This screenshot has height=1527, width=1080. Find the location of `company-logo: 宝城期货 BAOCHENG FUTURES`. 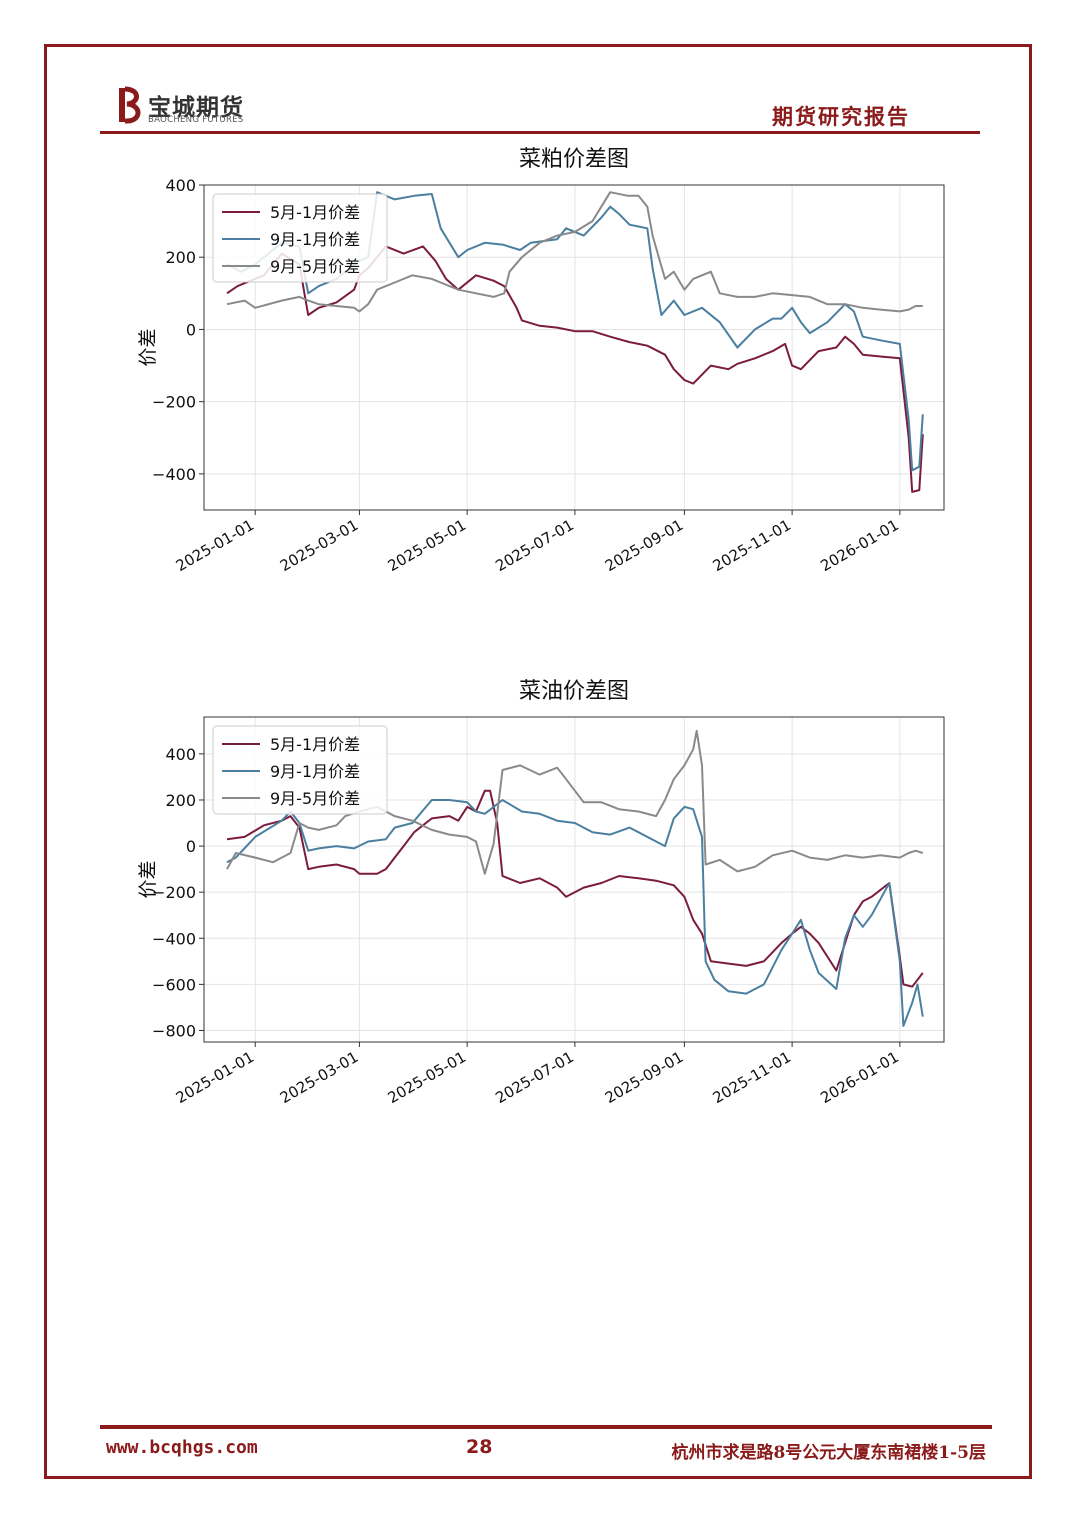

company-logo: 宝城期货 BAOCHENG FUTURES is located at coordinates (188, 108).